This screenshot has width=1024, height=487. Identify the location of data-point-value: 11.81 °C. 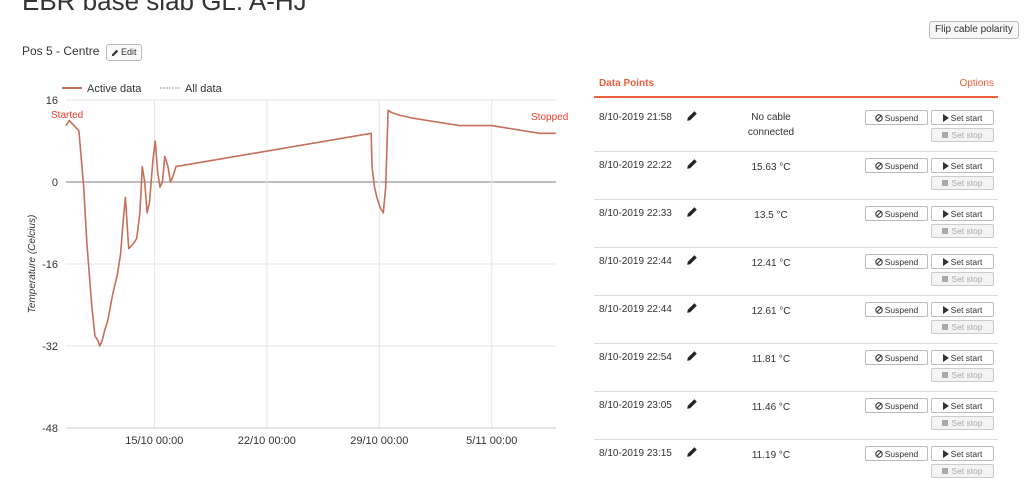
(771, 359).